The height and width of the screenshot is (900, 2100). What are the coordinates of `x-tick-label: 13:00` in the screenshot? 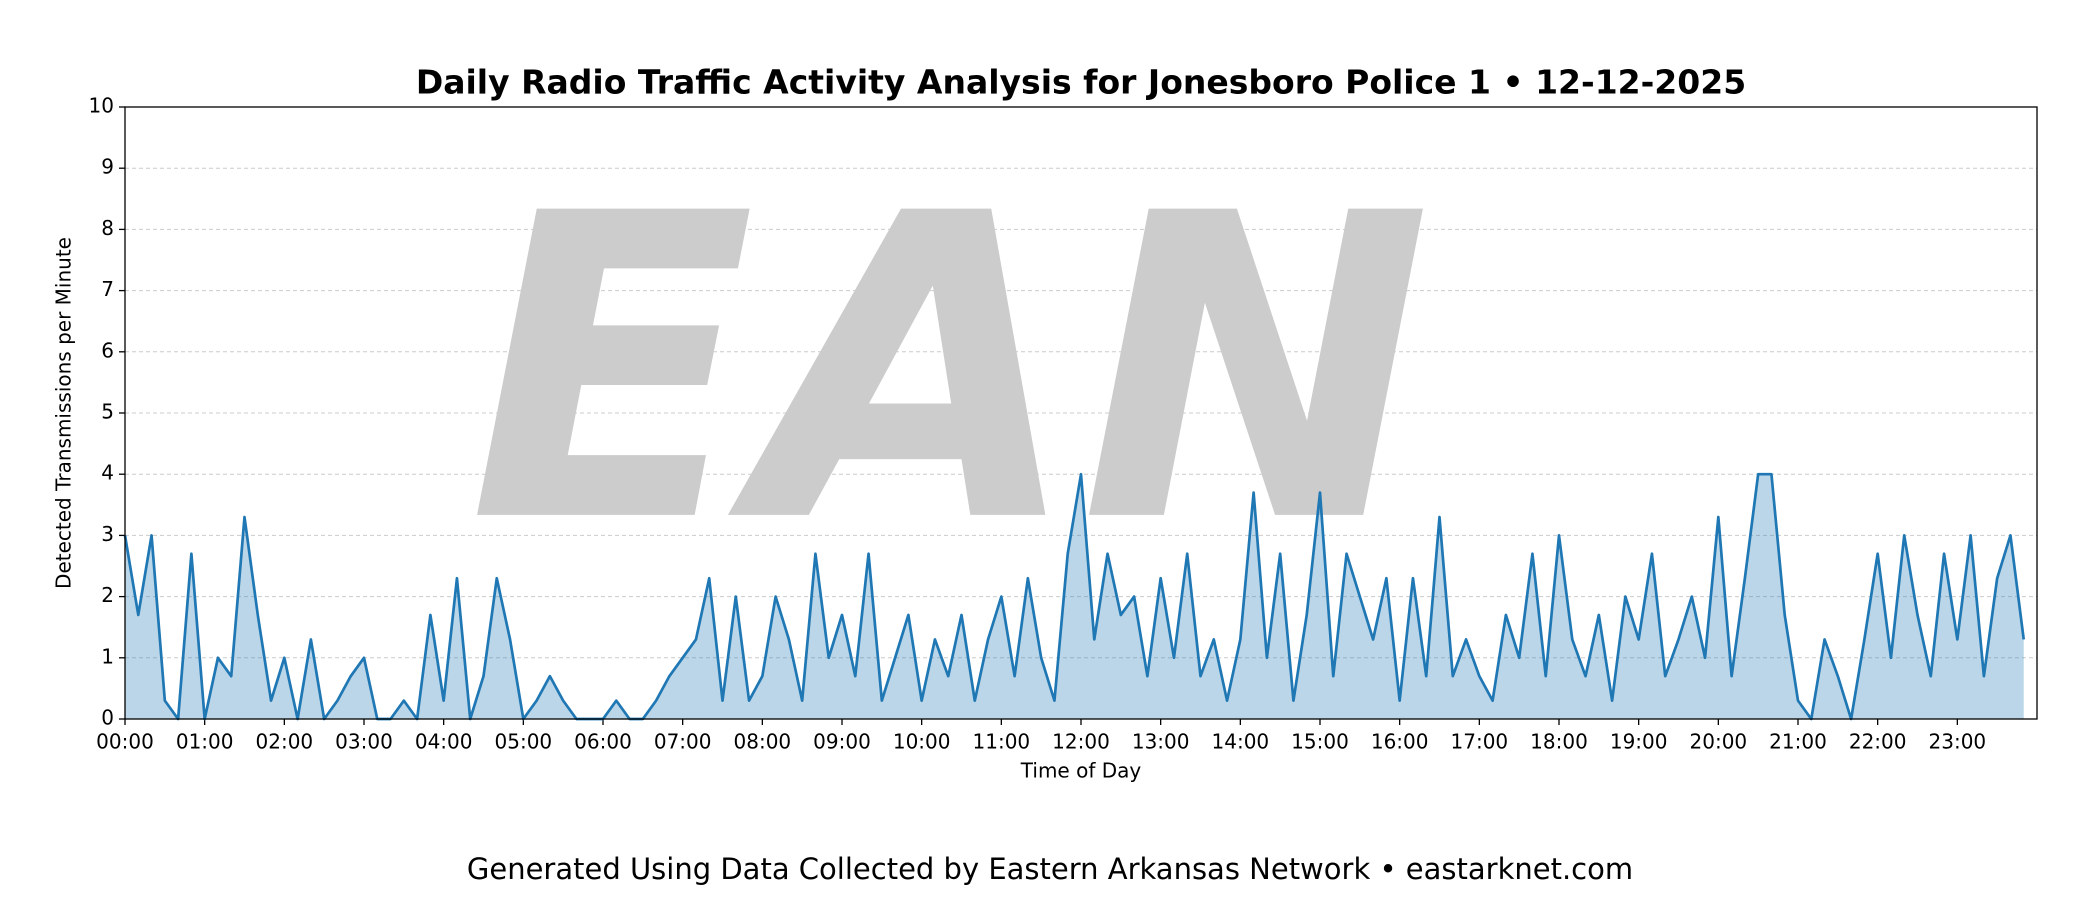 It's located at (1161, 742).